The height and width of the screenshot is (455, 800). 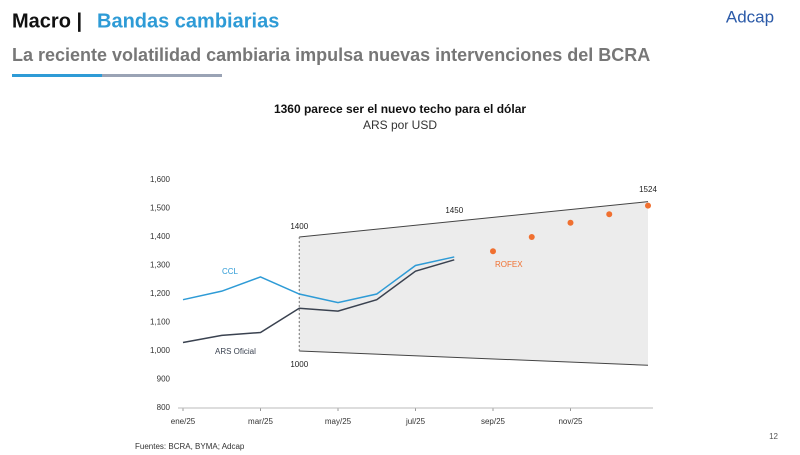 I want to click on y-tick-label: 800, so click(x=164, y=407).